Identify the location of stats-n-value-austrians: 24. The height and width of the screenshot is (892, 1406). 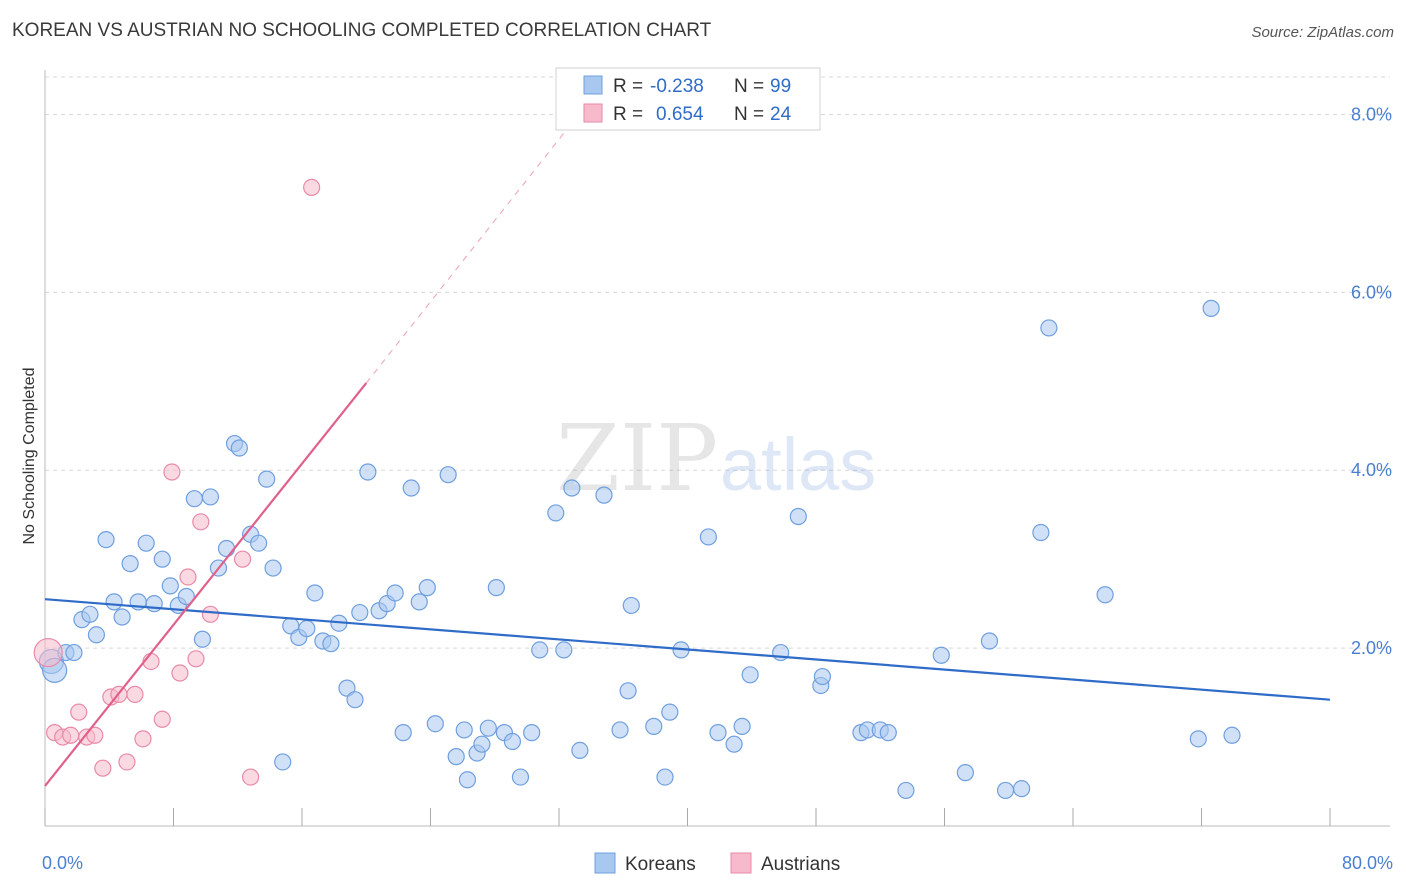
(781, 114).